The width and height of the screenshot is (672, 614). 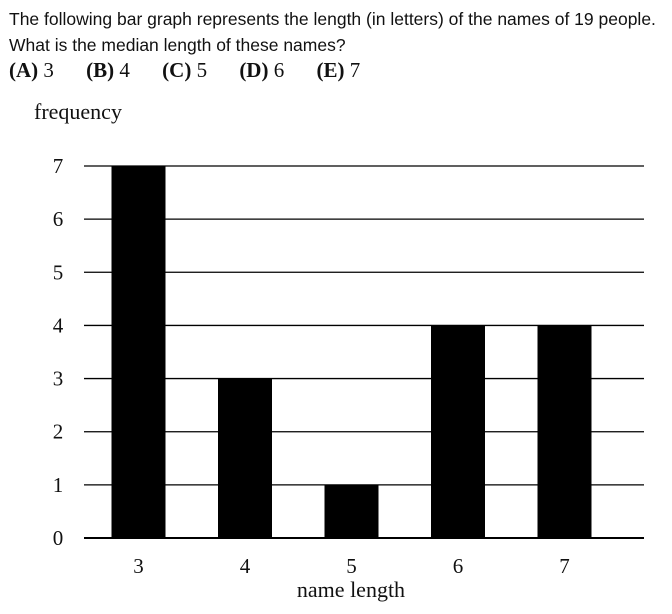 What do you see at coordinates (330, 70) in the screenshot?
I see `choice-e-letter: (E)` at bounding box center [330, 70].